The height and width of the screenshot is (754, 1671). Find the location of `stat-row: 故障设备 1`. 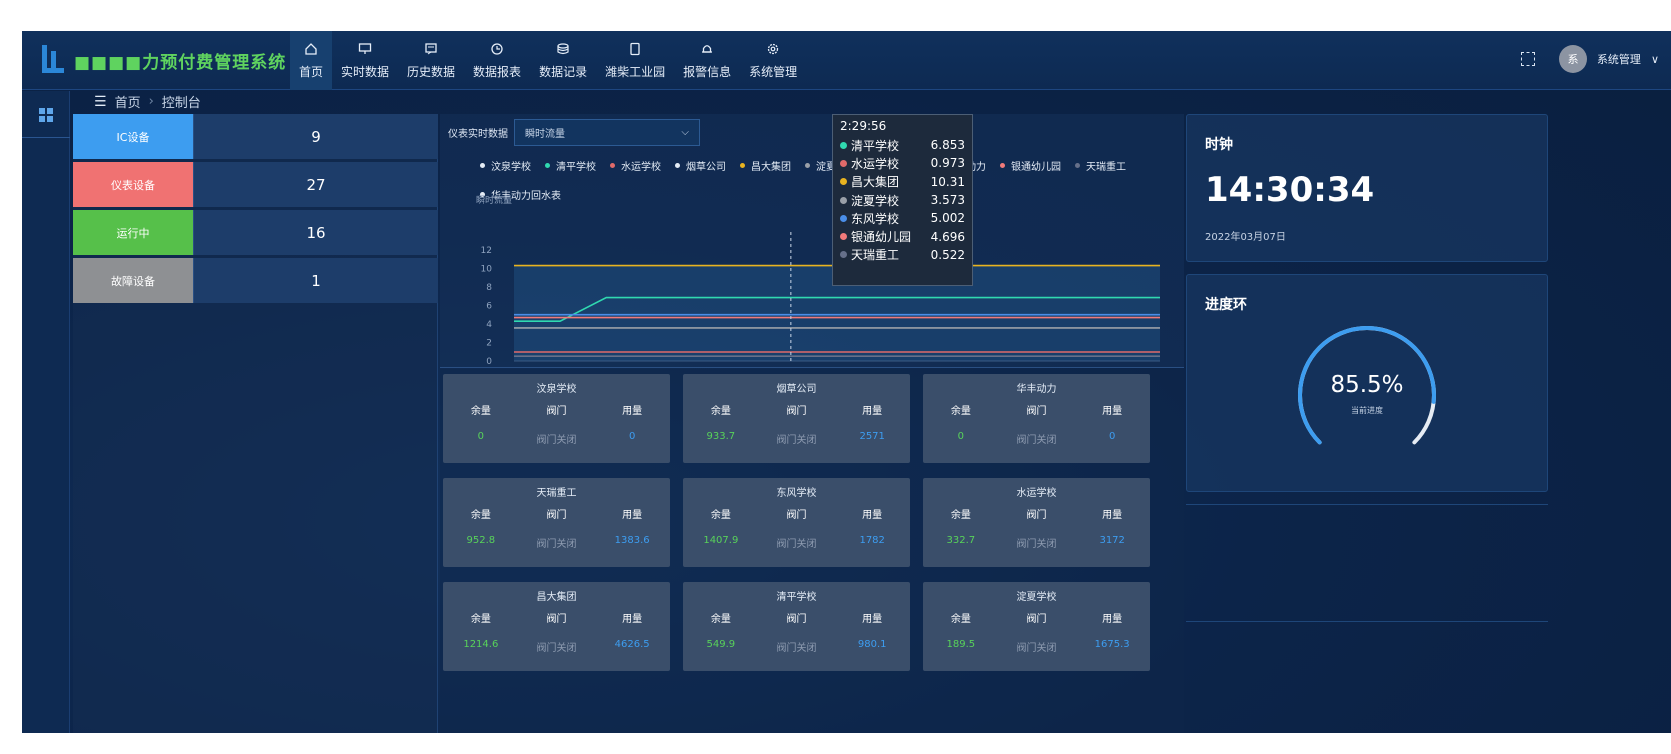

stat-row: 故障设备 1 is located at coordinates (255, 280).